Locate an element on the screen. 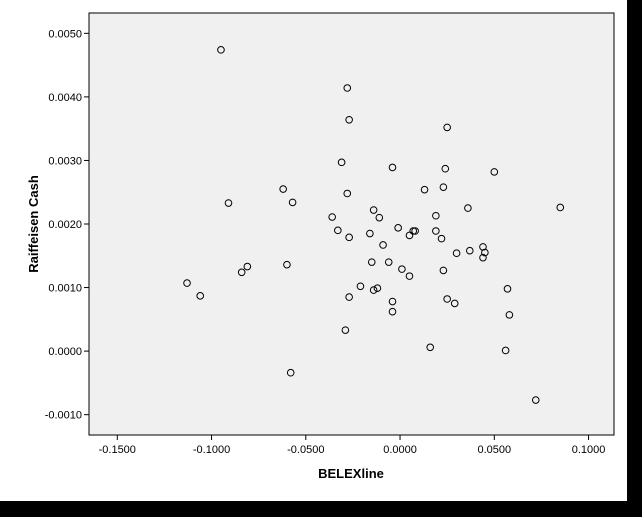 The image size is (642, 517). x-axis: -0.1500 -0.1000 -0.0500 0.0000 0.0500 0.1000 is located at coordinates (352, 445).